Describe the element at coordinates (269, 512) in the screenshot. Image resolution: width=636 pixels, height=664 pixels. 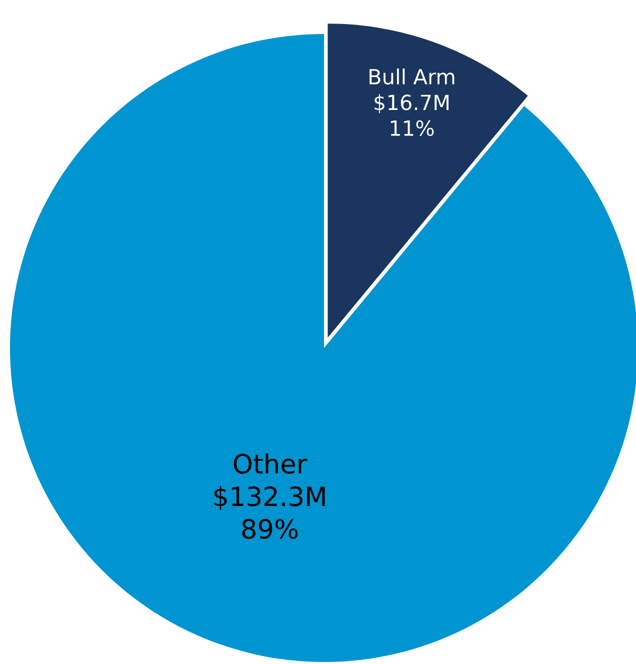
I see `data-label: $132.3M 89%` at that location.